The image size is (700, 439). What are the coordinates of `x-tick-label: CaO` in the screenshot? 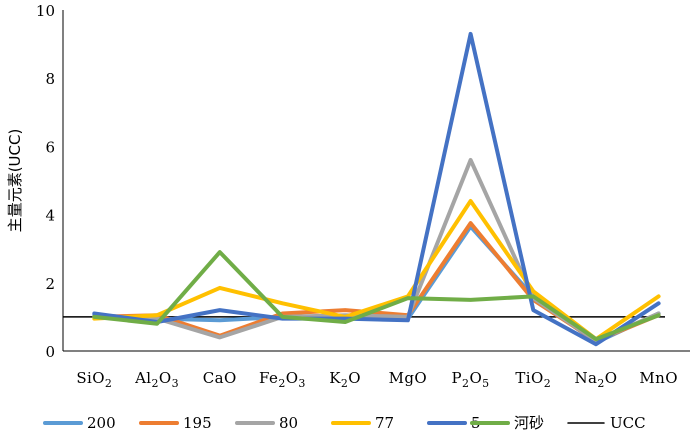 It's located at (220, 378).